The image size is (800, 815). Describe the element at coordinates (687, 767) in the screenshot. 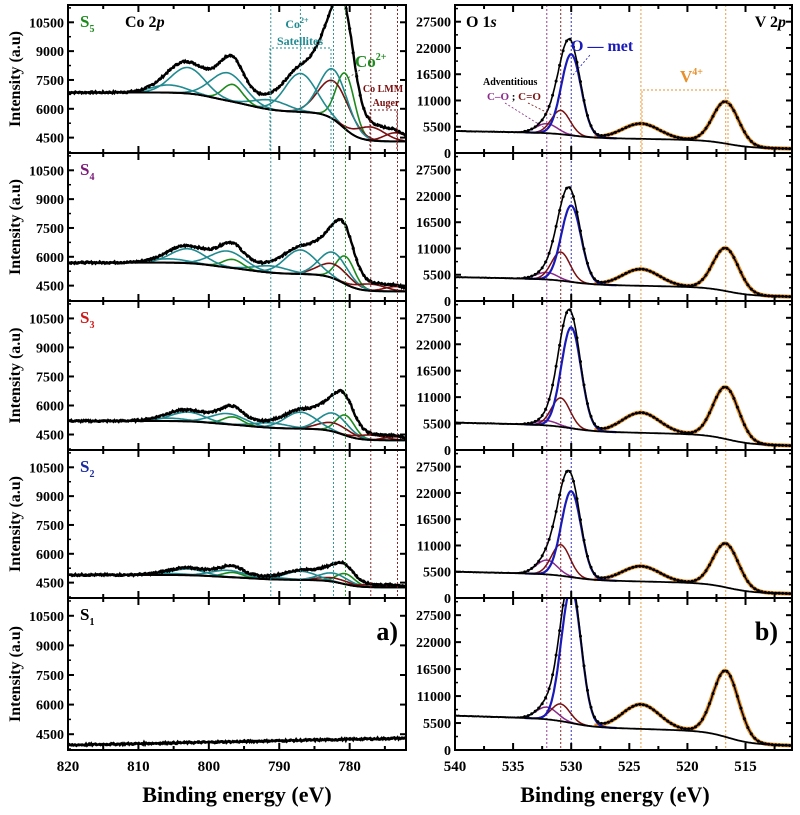

I see `x-tick-label: 520` at that location.